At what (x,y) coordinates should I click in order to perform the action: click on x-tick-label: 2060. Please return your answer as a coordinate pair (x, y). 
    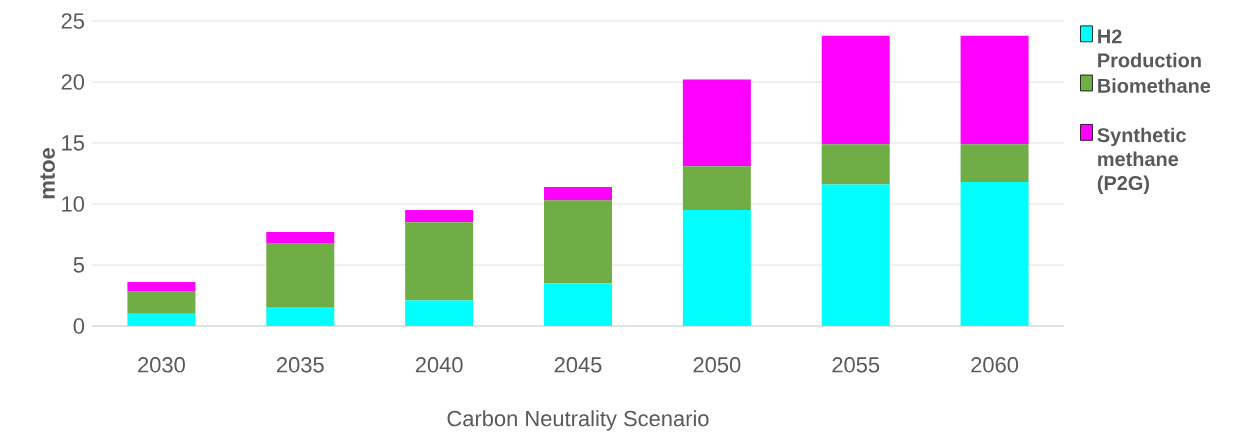
    Looking at the image, I should click on (995, 365).